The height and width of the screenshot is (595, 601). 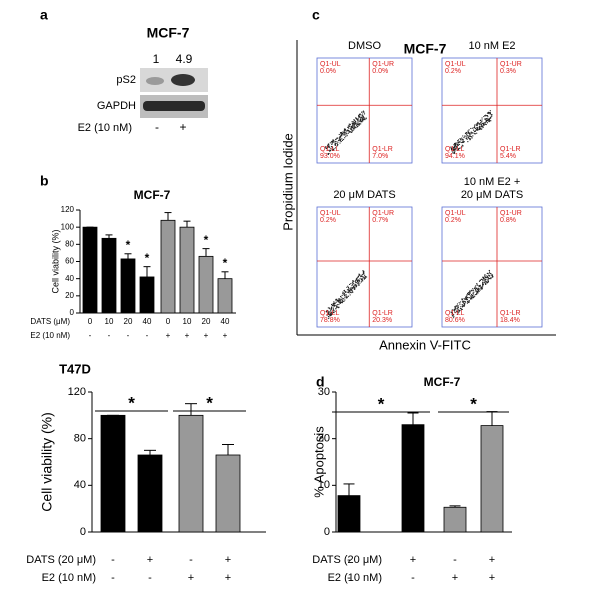 What do you see at coordinates (68, 226) in the screenshot?
I see `y-tick-label: 100` at bounding box center [68, 226].